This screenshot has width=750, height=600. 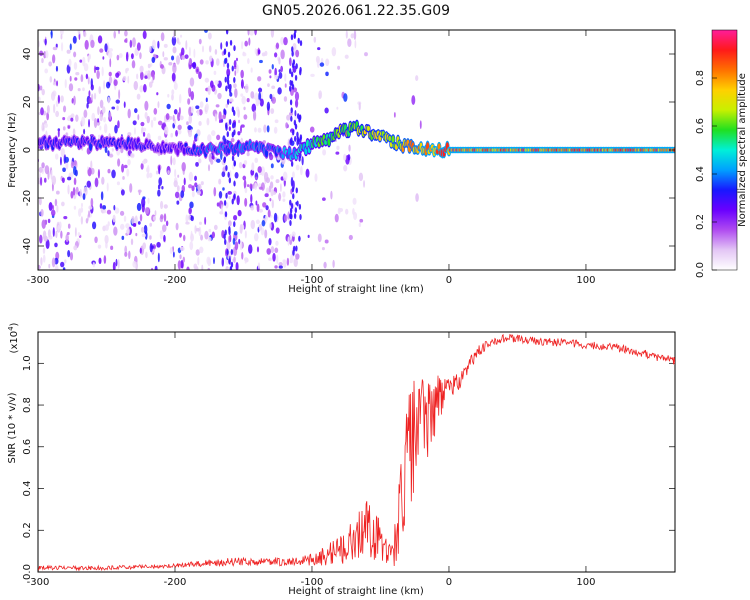 I want to click on snr-y-multiplier: (x104), so click(x=13, y=337).